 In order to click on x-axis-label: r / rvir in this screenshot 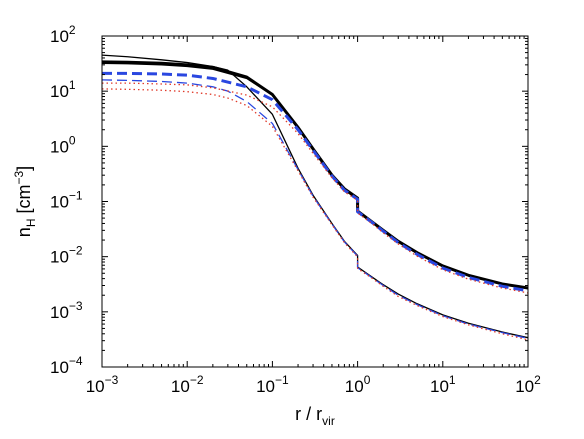, I will do `click(315, 416)`.